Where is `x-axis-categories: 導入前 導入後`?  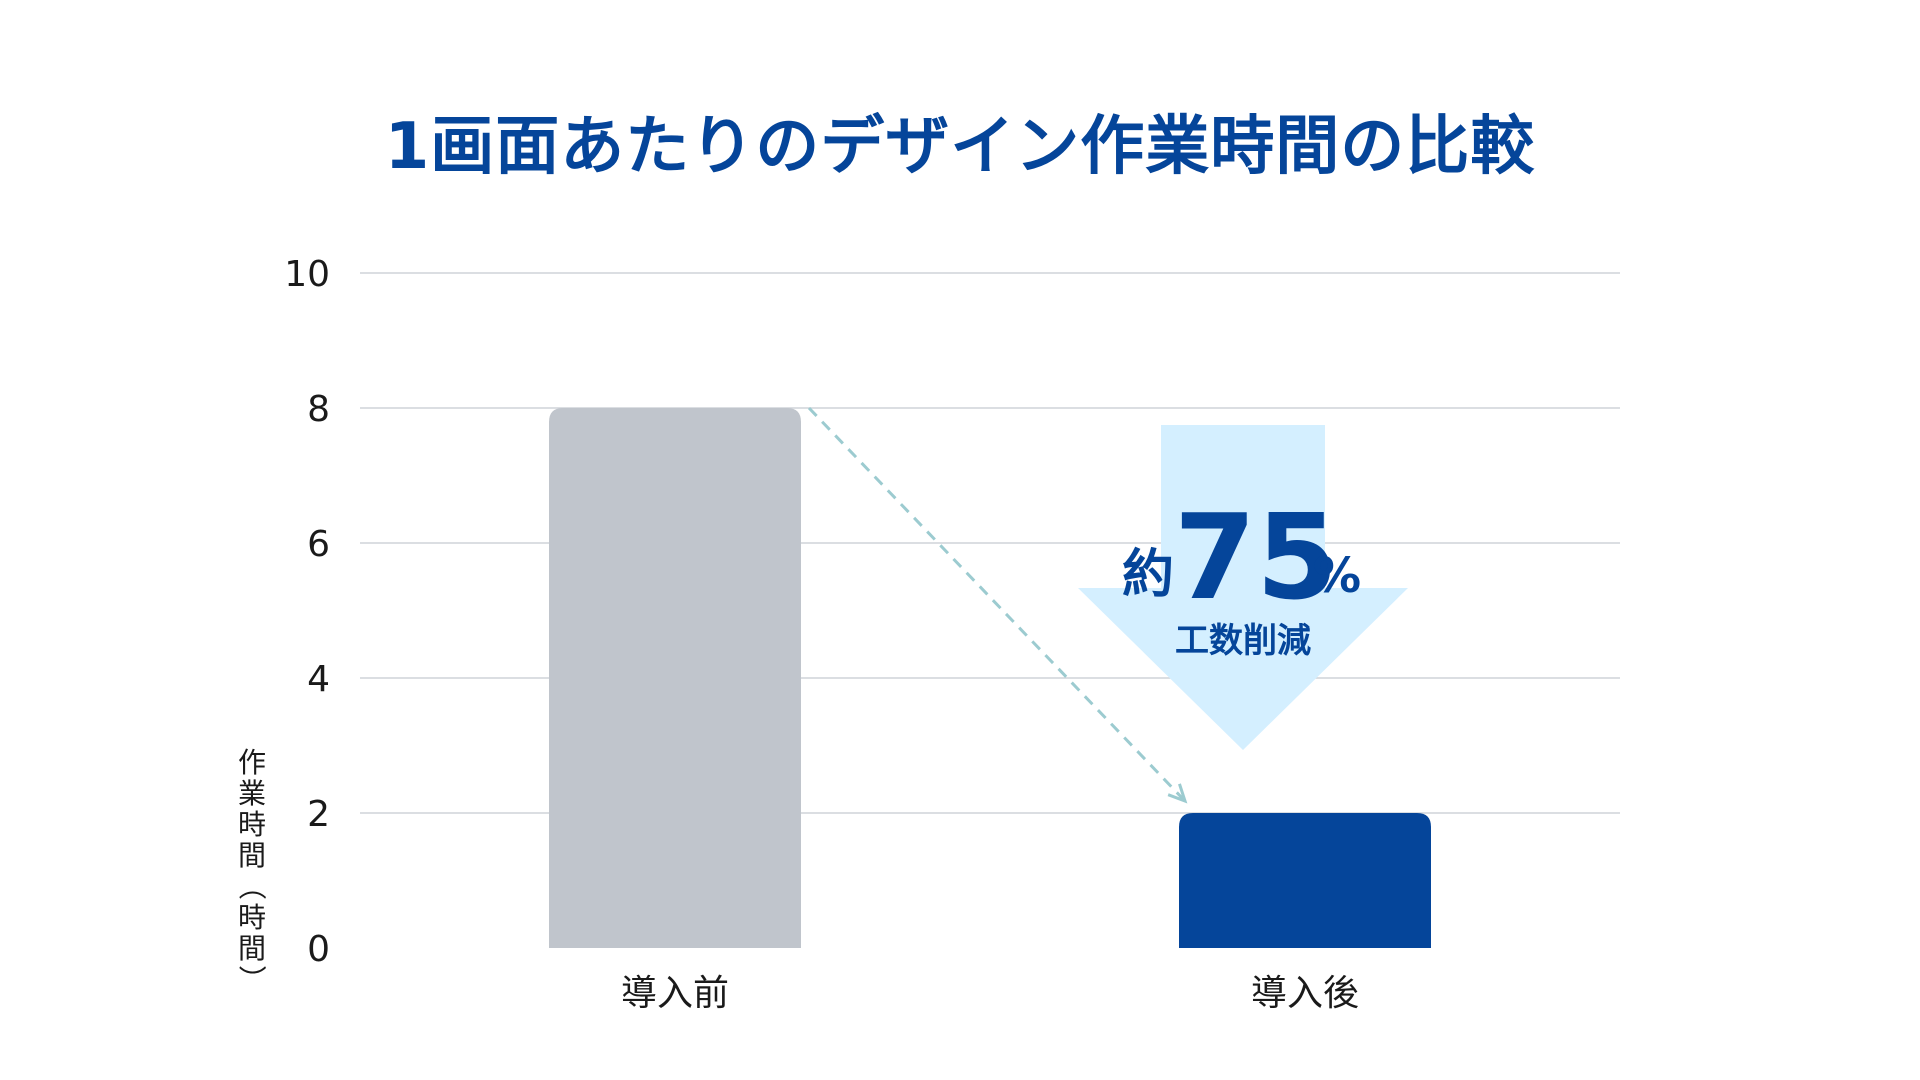
x-axis-categories: 導入前 導入後 is located at coordinates (990, 993).